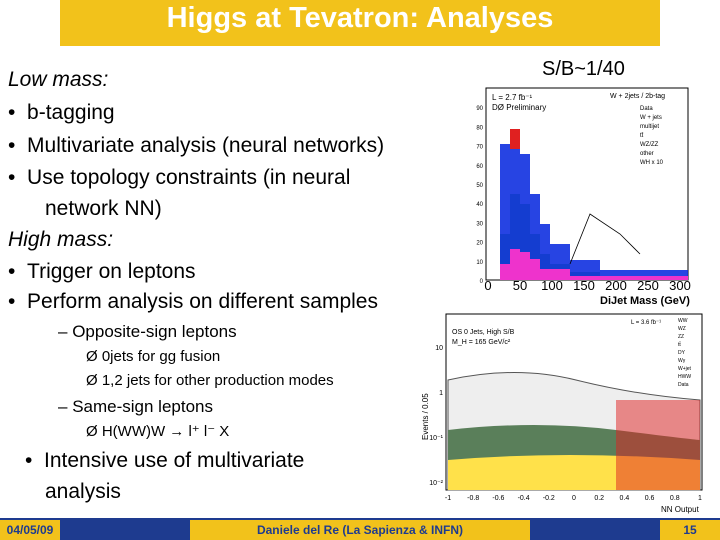  What do you see at coordinates (142, 406) in the screenshot?
I see `sub-text: Same-sign leptons` at bounding box center [142, 406].